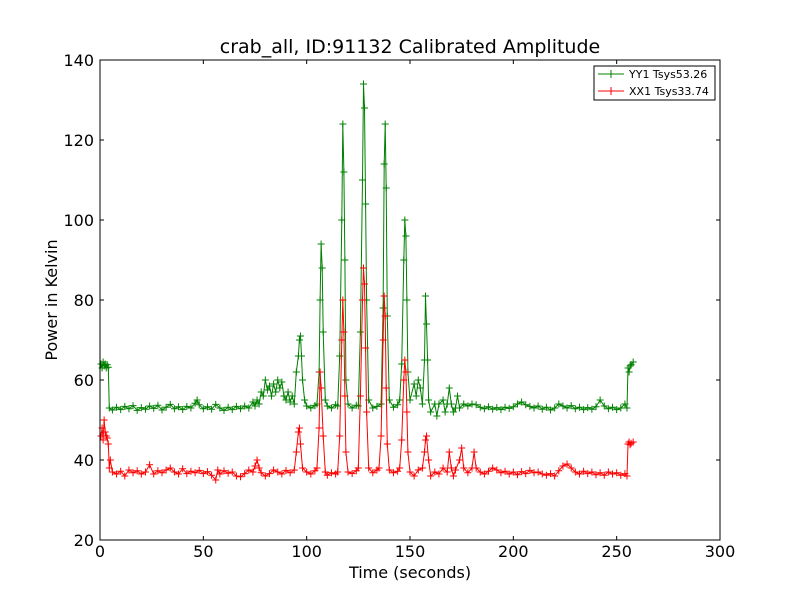 The height and width of the screenshot is (600, 800). I want to click on legend-marker-yy1, so click(611, 74).